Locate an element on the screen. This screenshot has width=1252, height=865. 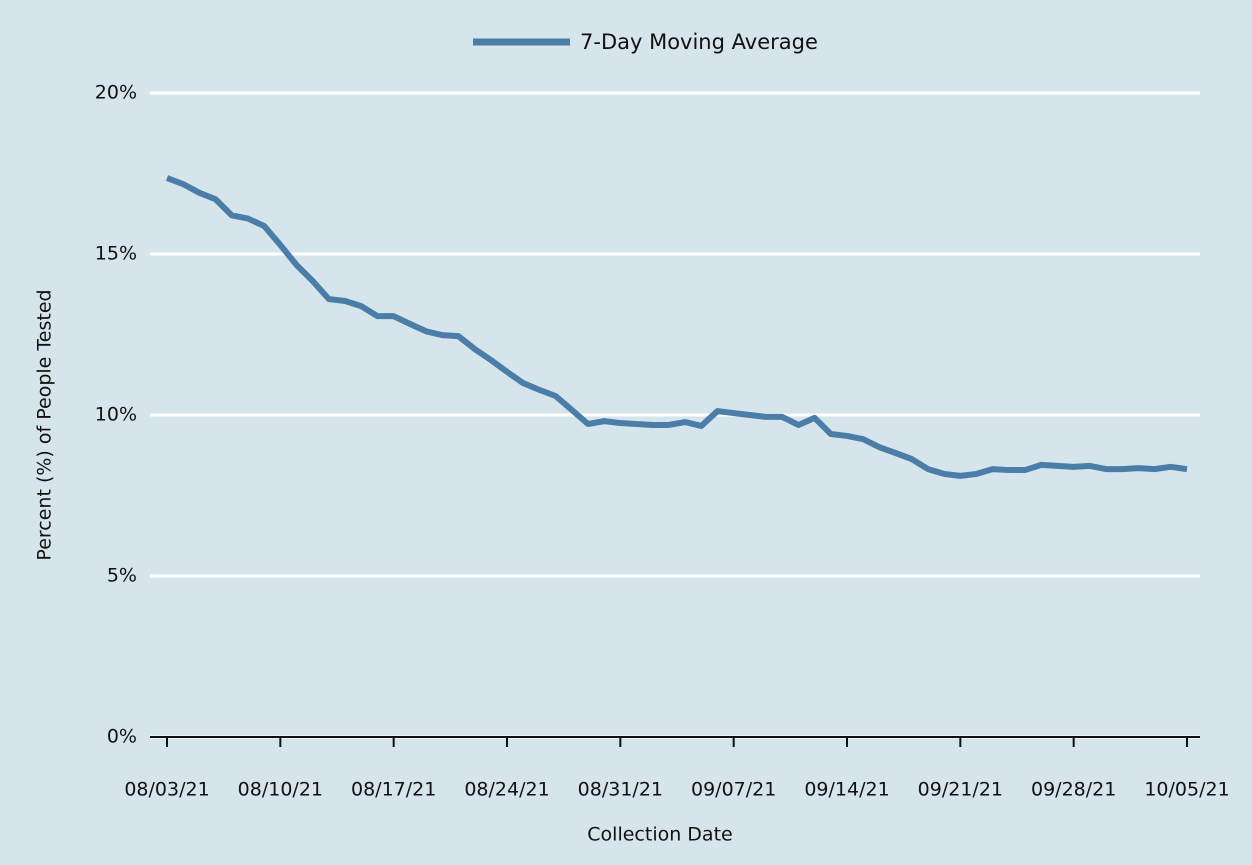
x-tick-label: 08/31/21 is located at coordinates (620, 790).